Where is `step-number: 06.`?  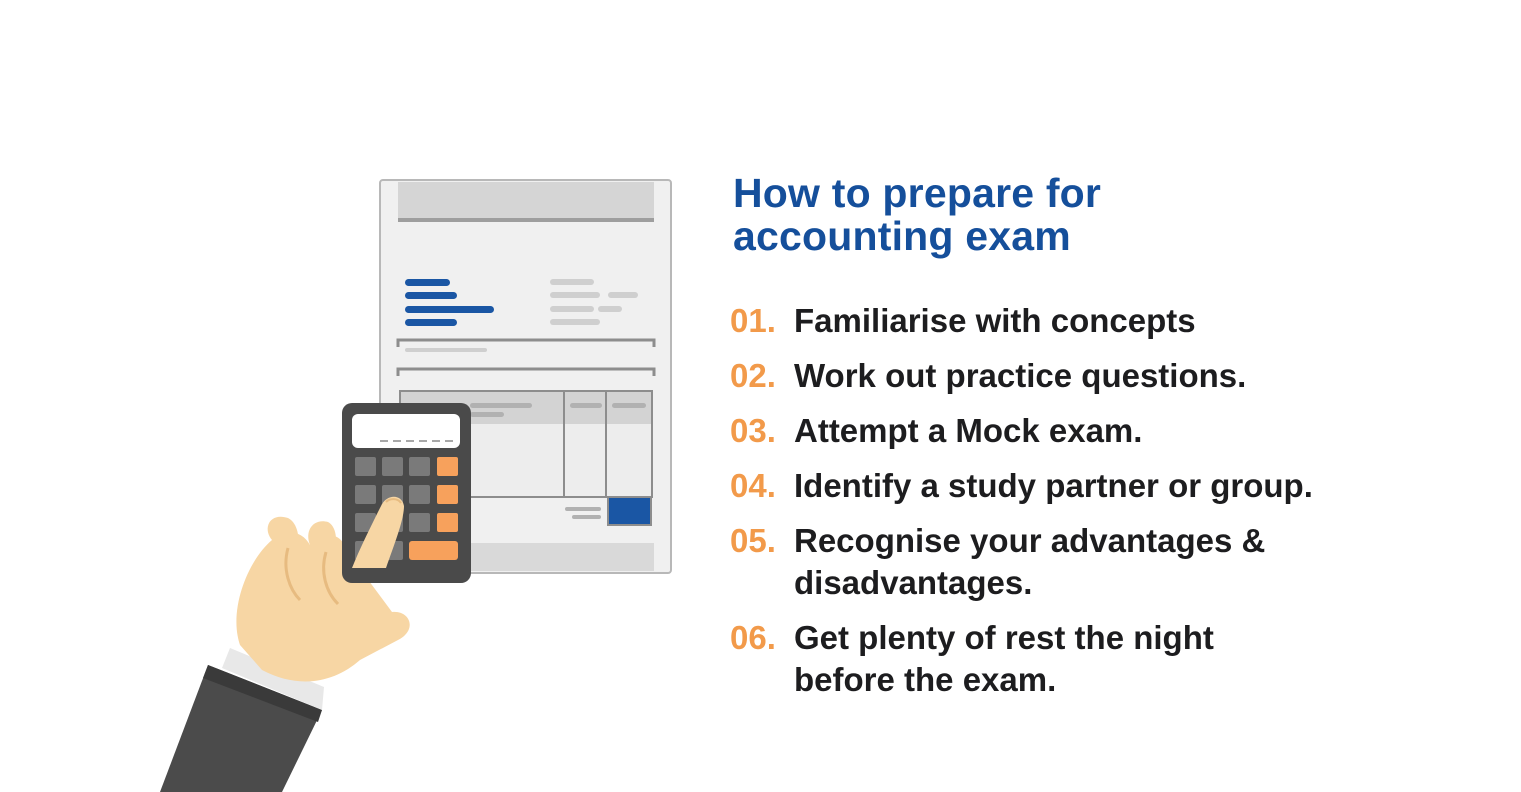 step-number: 06. is located at coordinates (753, 637).